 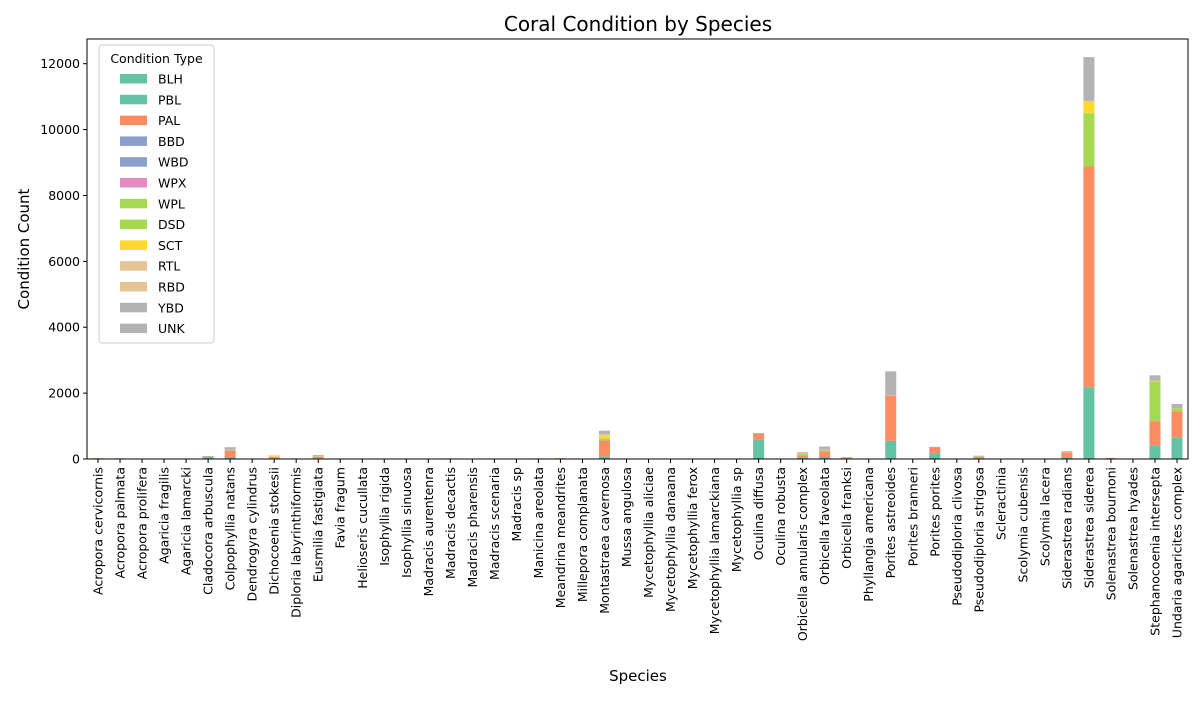 I want to click on x-tick-label: Mussa angulosa, so click(x=626, y=517).